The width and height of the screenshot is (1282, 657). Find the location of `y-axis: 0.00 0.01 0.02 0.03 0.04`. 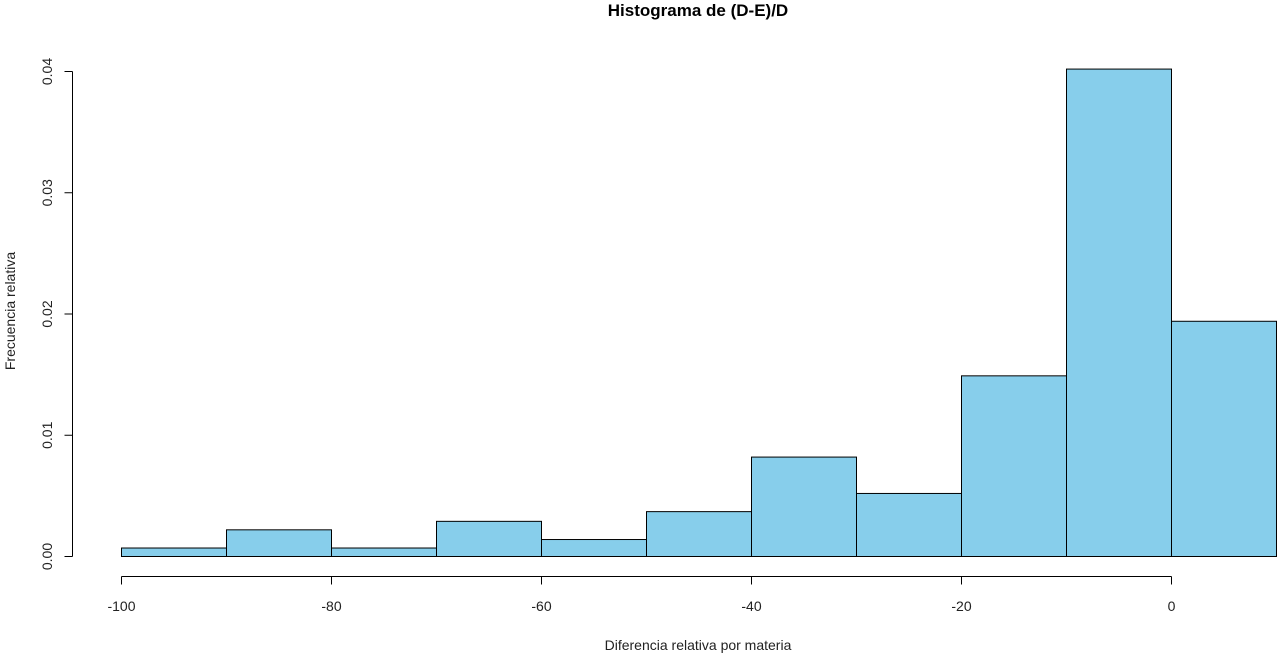

y-axis: 0.00 0.01 0.02 0.03 0.04 is located at coordinates (56, 314).